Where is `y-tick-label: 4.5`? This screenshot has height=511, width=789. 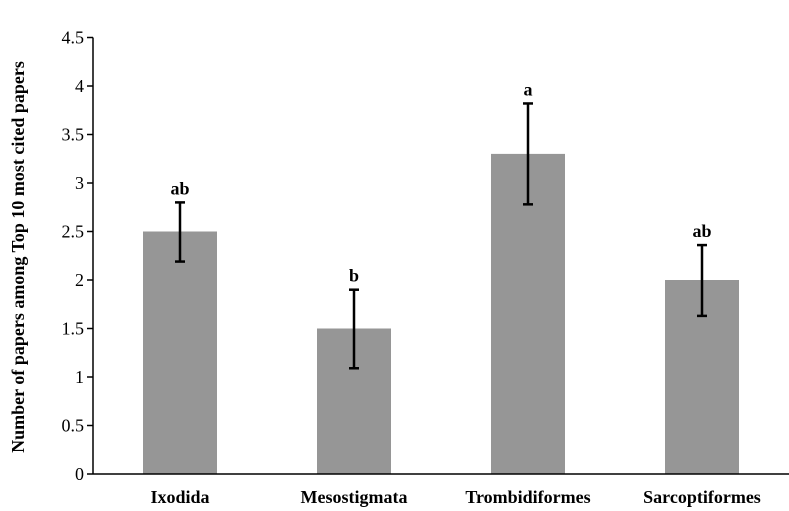 y-tick-label: 4.5 is located at coordinates (73, 38).